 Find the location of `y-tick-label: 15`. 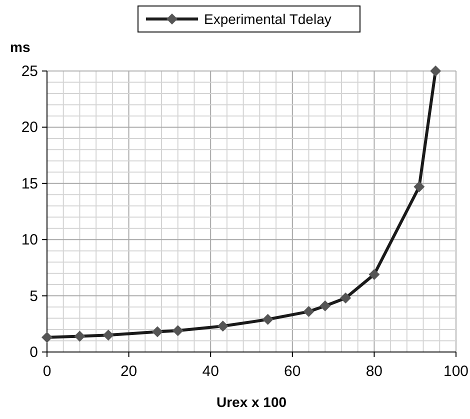

y-tick-label: 15 is located at coordinates (29, 183).